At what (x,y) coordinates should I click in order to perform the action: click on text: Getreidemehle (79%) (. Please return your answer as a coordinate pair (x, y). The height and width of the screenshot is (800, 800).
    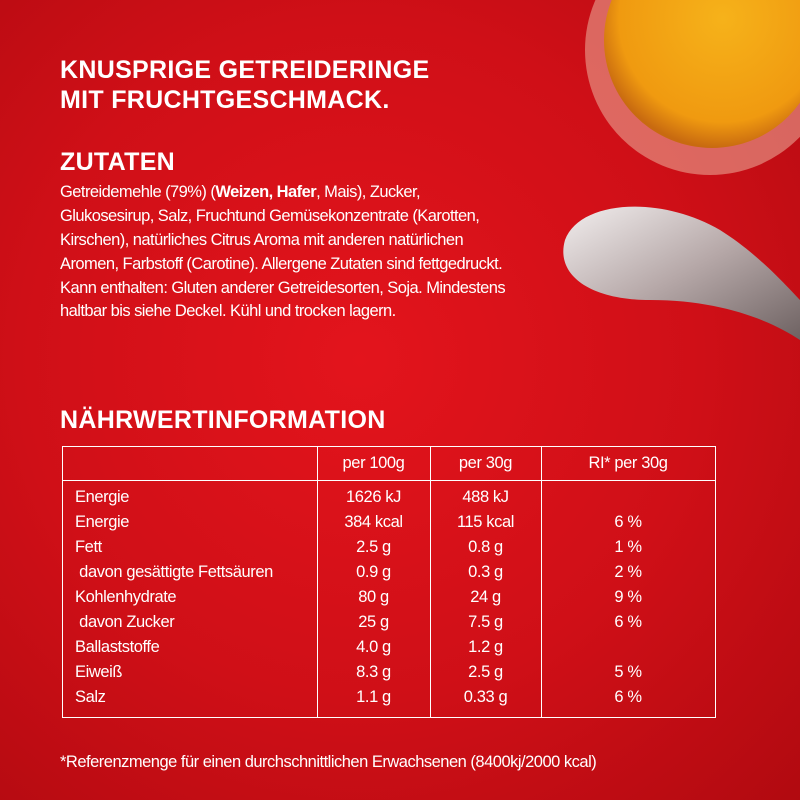
    Looking at the image, I should click on (138, 192).